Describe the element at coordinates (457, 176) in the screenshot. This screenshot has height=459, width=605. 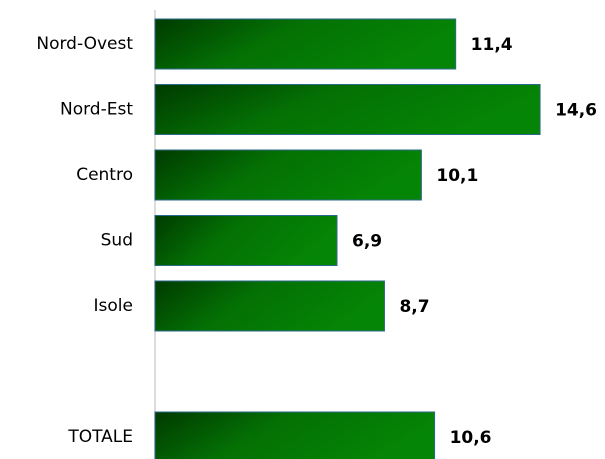
I see `value-label: 10,1` at that location.